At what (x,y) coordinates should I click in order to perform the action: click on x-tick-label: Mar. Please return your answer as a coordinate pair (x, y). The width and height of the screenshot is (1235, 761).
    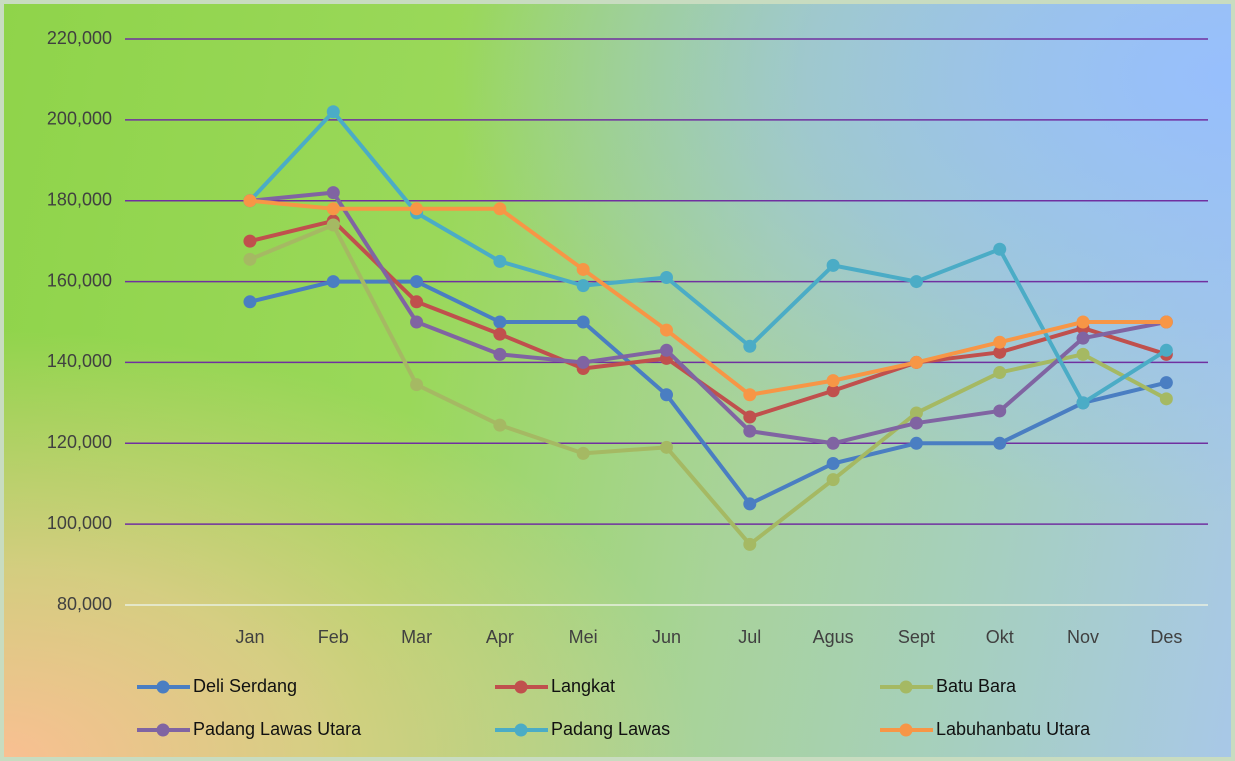
    Looking at the image, I should click on (416, 637).